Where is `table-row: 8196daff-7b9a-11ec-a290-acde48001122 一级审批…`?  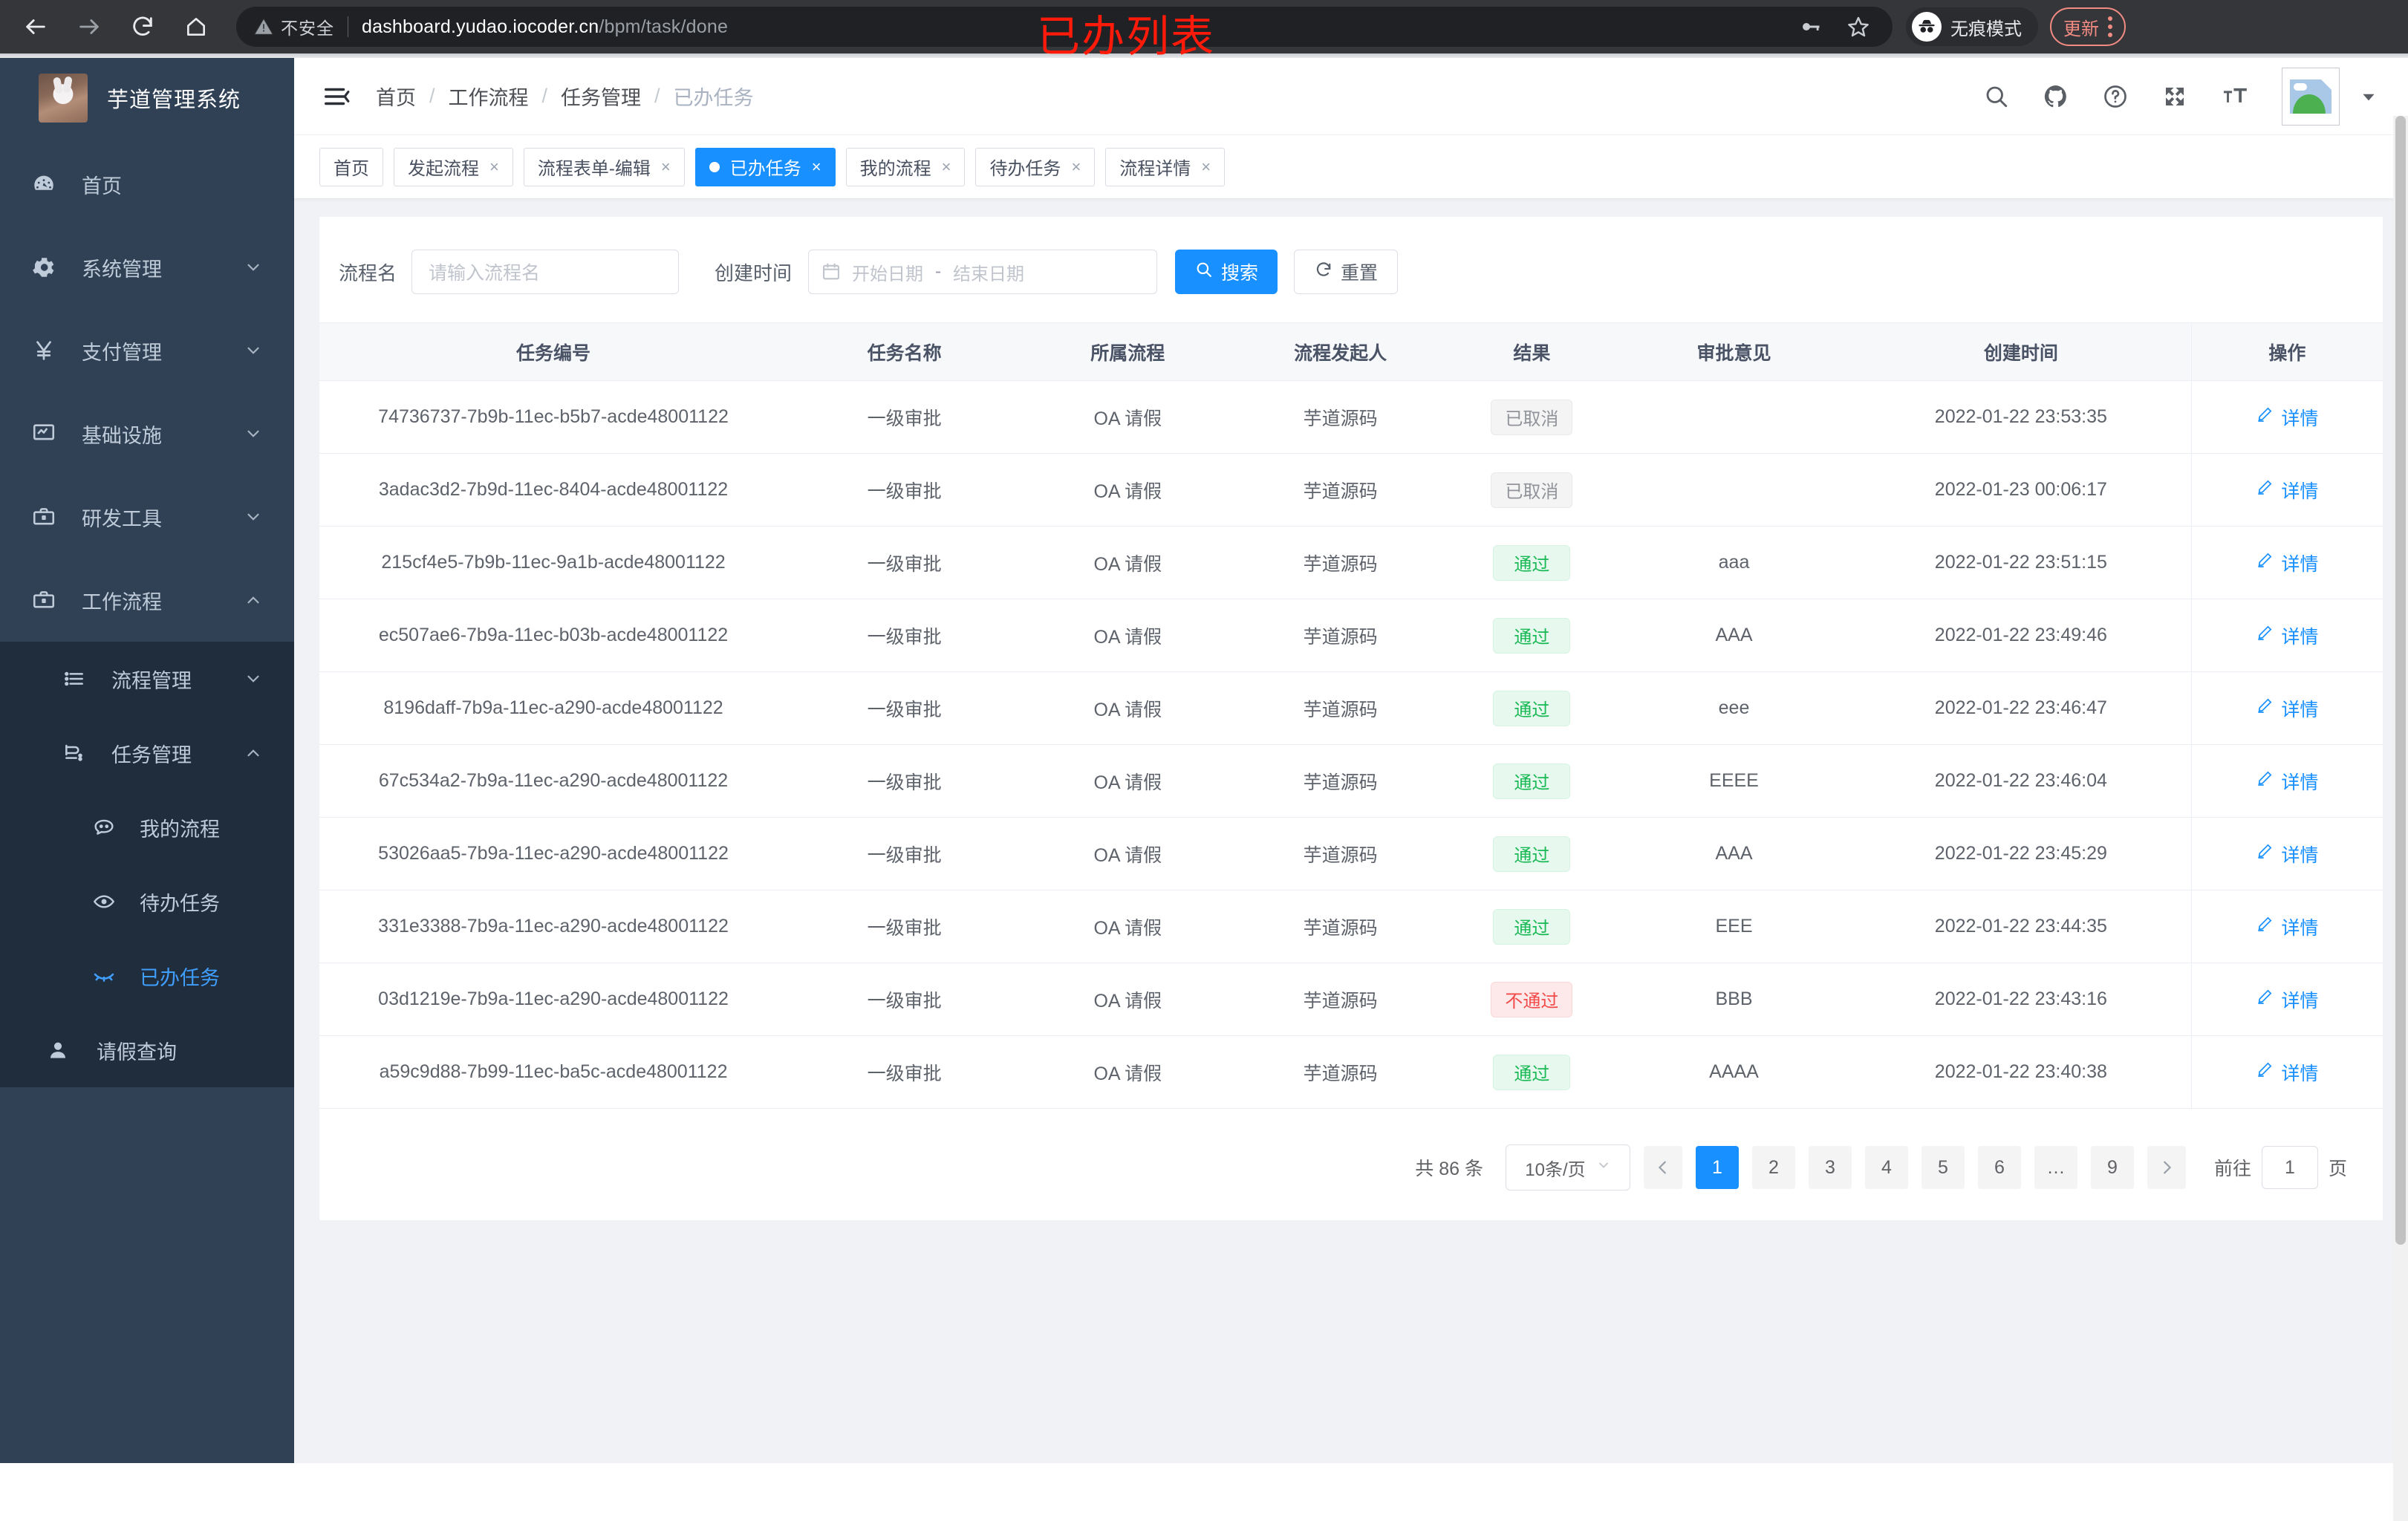
table-row: 8196daff-7b9a-11ec-a290-acde48001122 一级审批… is located at coordinates (1351, 708).